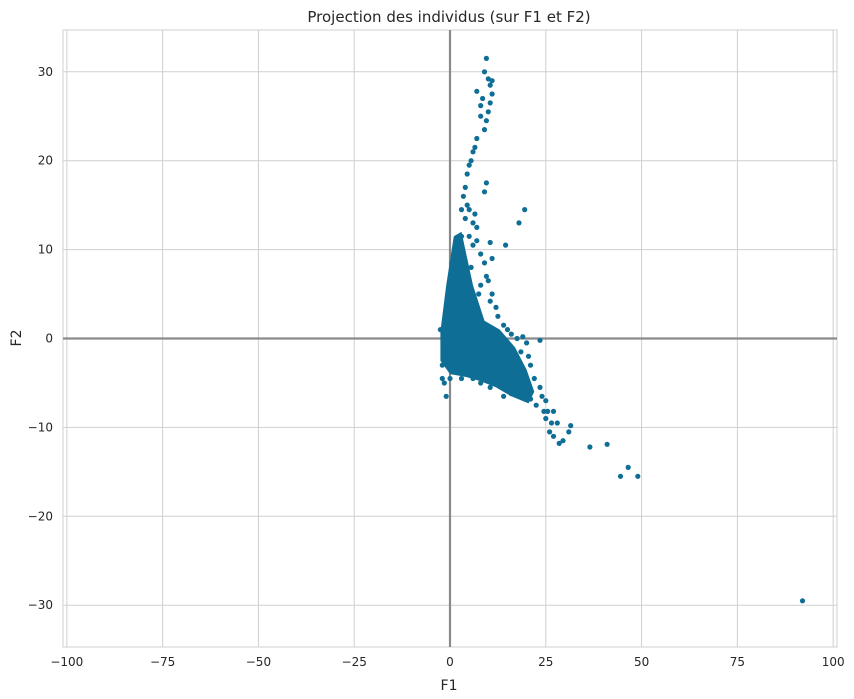 This screenshot has width=854, height=699. What do you see at coordinates (45, 161) in the screenshot?
I see `y-tick-label: 20` at bounding box center [45, 161].